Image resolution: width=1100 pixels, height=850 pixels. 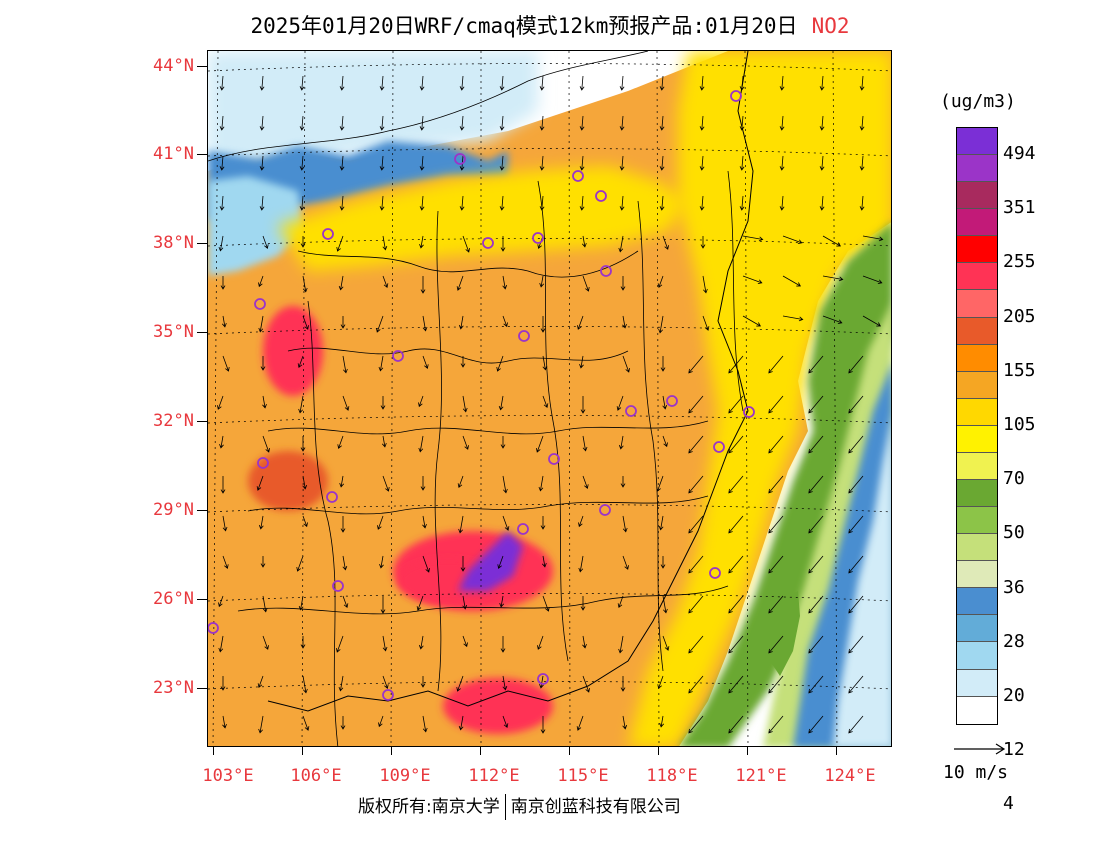 I want to click on footer-left: 版权所有:南京大学, so click(x=429, y=807).